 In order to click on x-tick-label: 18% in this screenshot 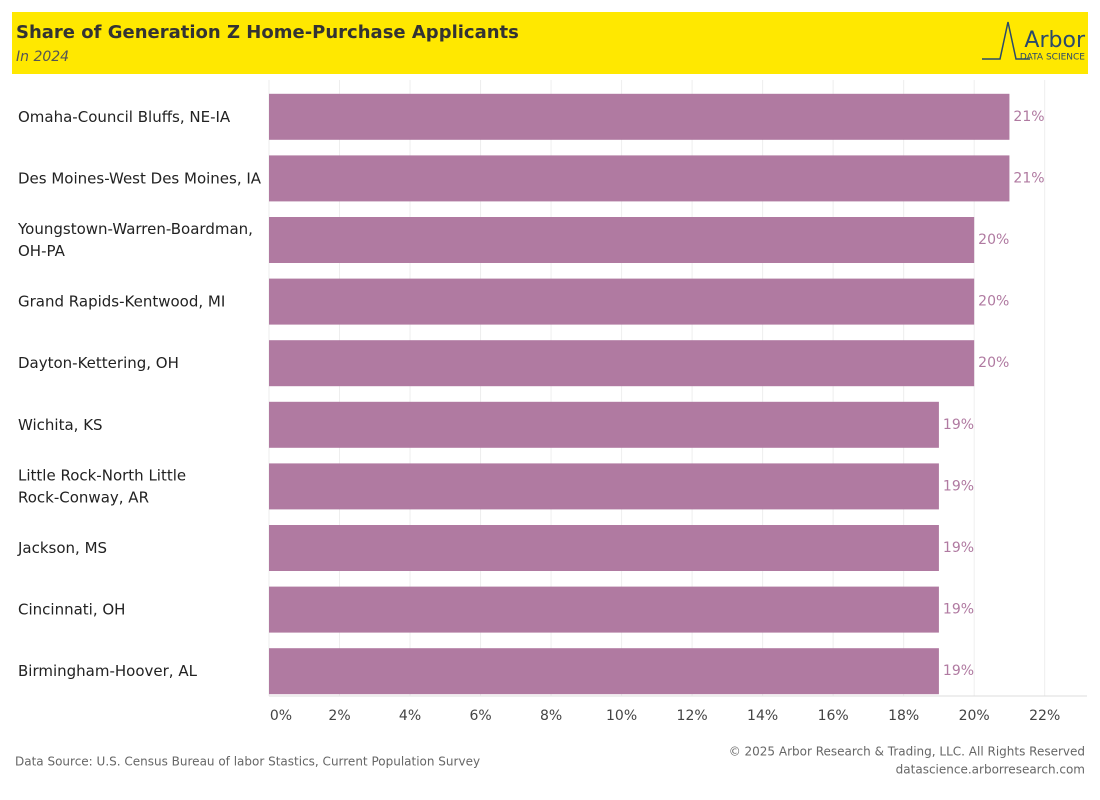, I will do `click(903, 716)`.